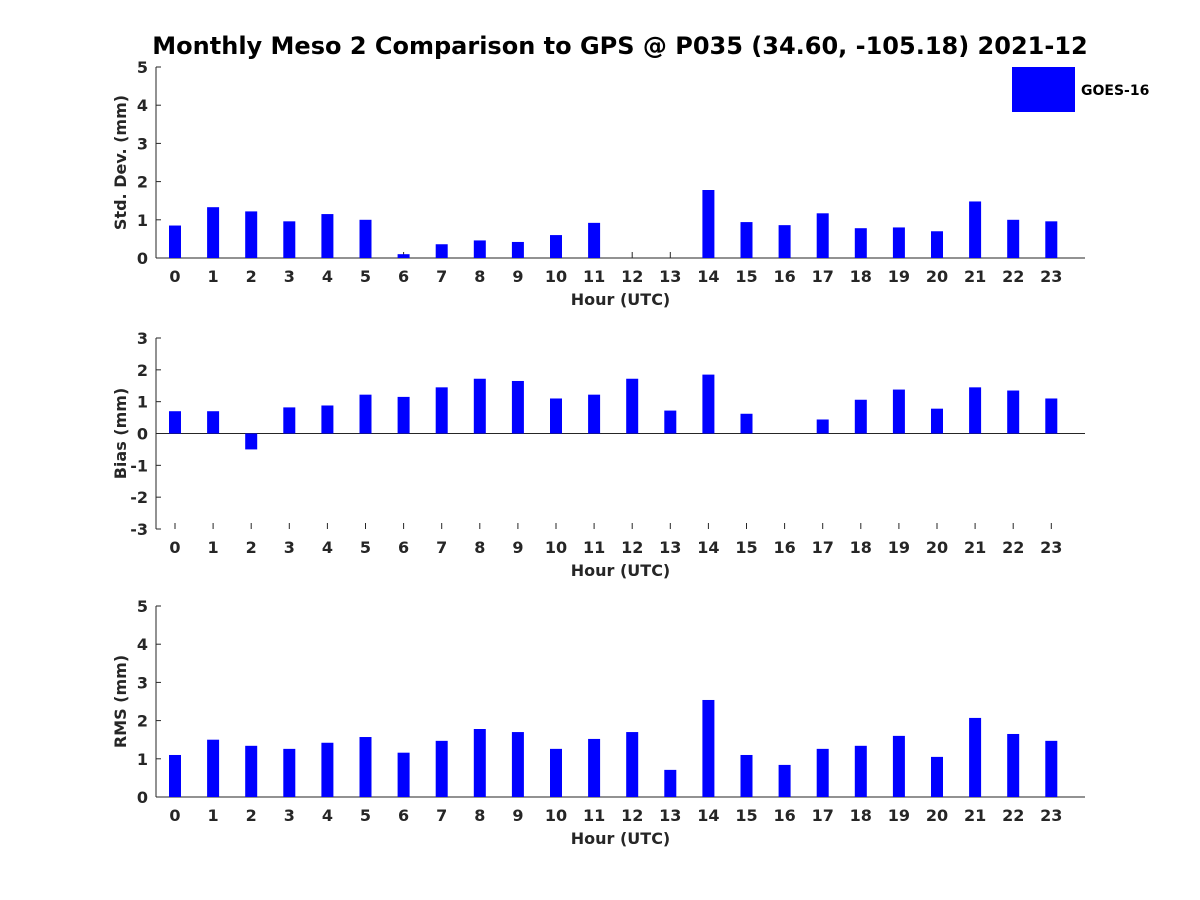 The width and height of the screenshot is (1200, 900). What do you see at coordinates (142, 105) in the screenshot?
I see `y-tick-label: 4` at bounding box center [142, 105].